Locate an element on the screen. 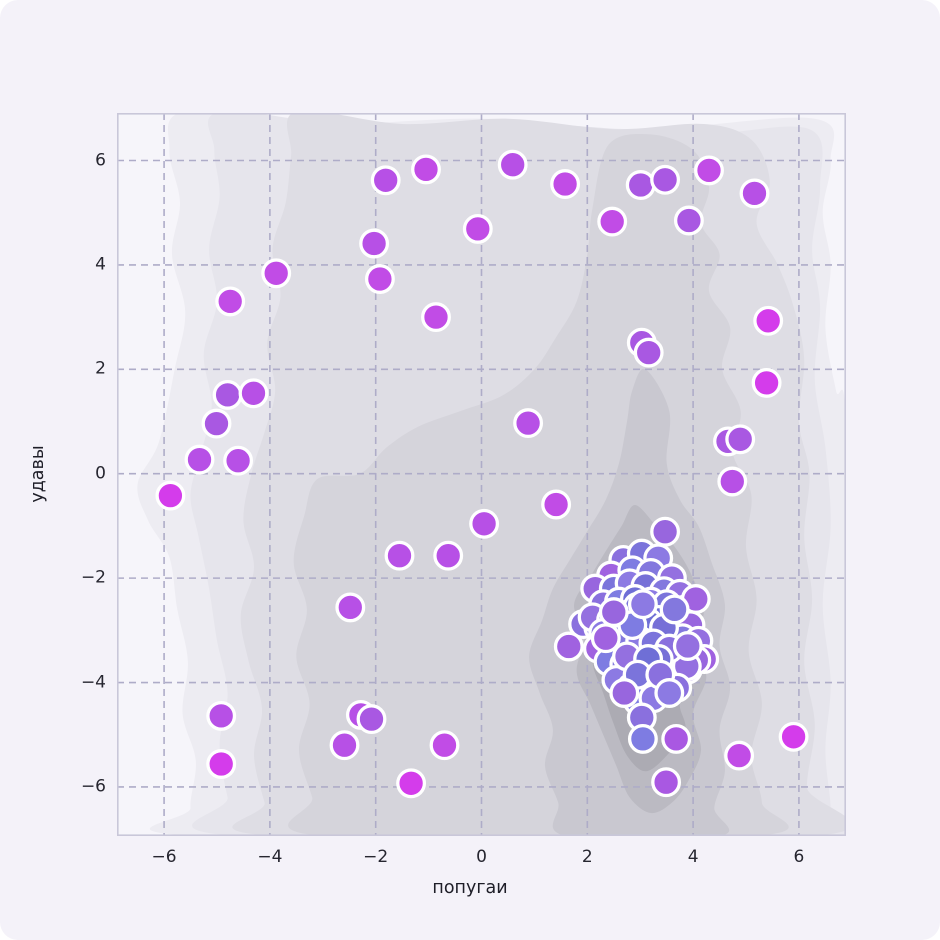 This screenshot has height=940, width=940. y-tick-label: 6 is located at coordinates (100, 160).